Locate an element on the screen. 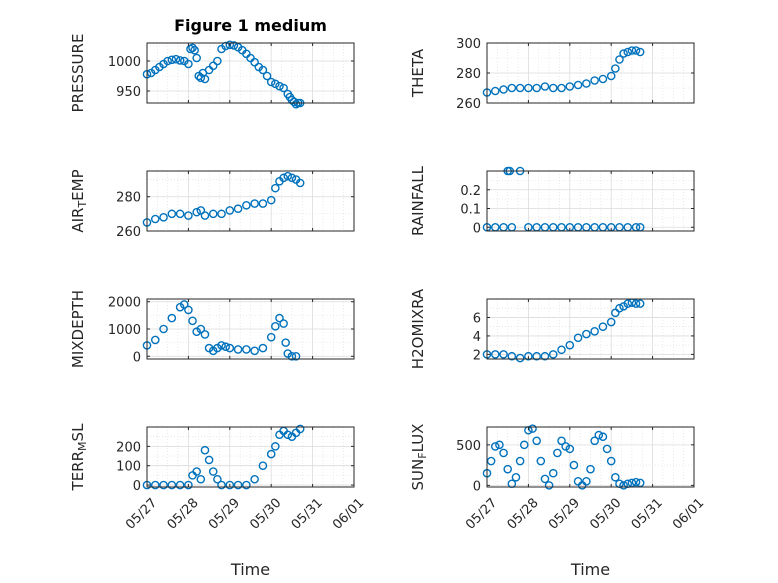 Image resolution: width=778 pixels, height=583 pixels. x-axis-label: Time is located at coordinates (250, 569).